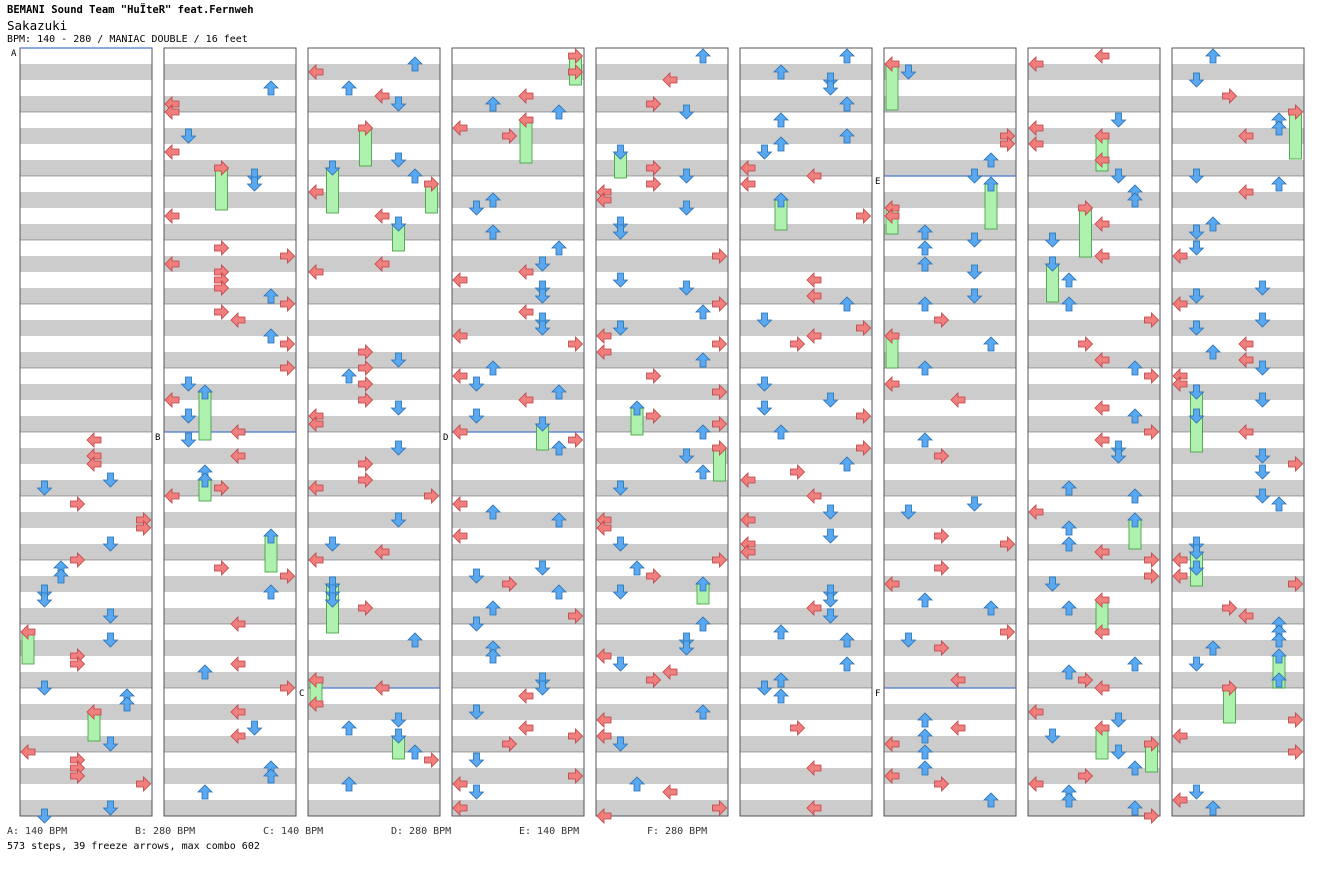 This screenshot has width=1328, height=876. What do you see at coordinates (165, 831) in the screenshot?
I see `bpm-legend-b: B: 280 BPM` at bounding box center [165, 831].